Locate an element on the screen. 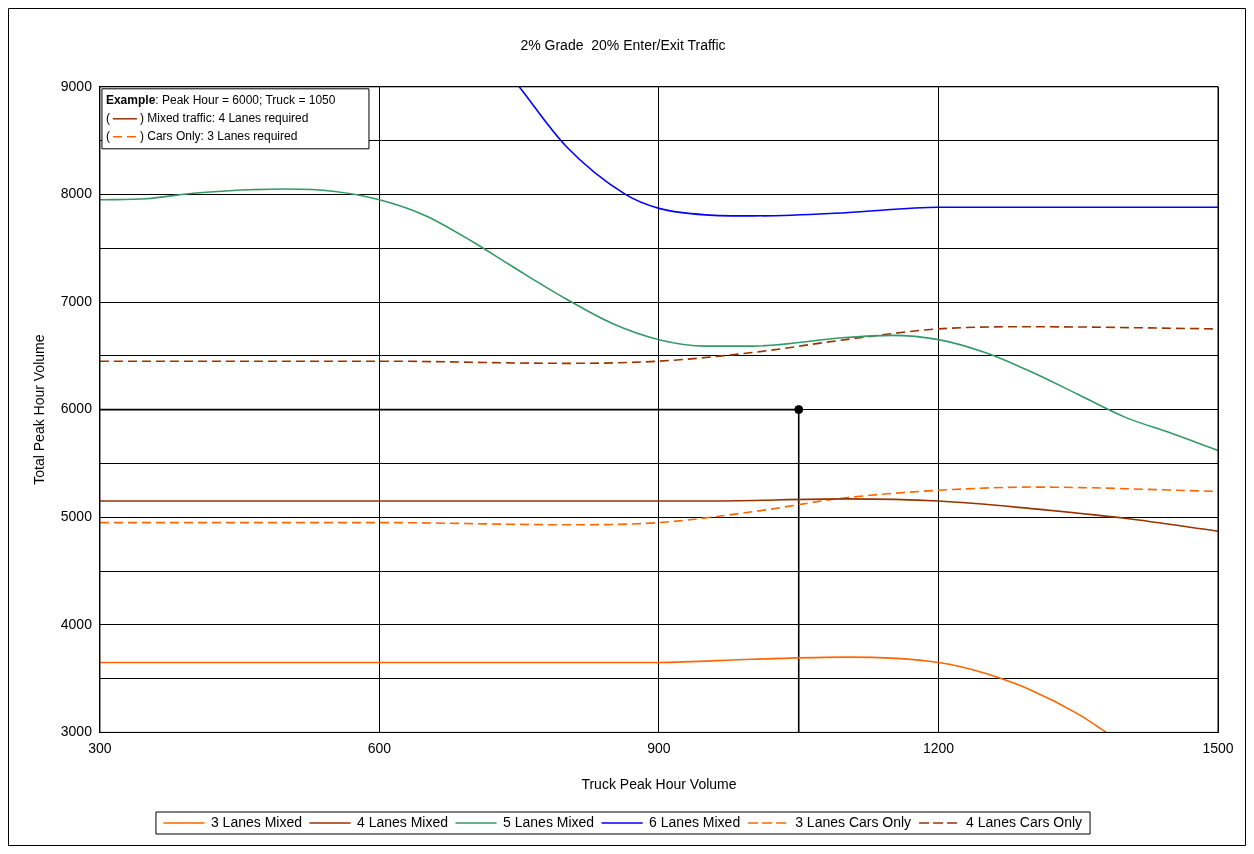 The image size is (1254, 854). x-tick-label: 300 is located at coordinates (100, 747).